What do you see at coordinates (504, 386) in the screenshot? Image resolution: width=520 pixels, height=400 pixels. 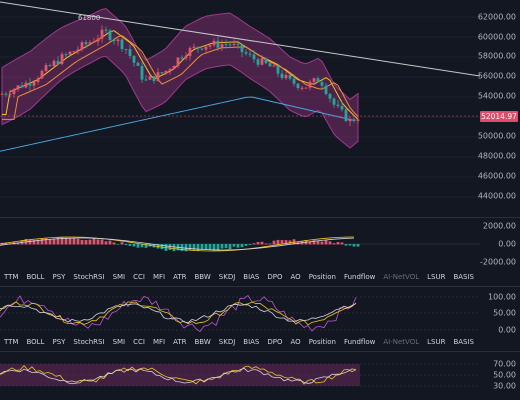 I see `rsi-axis-label: 30.00` at bounding box center [504, 386].